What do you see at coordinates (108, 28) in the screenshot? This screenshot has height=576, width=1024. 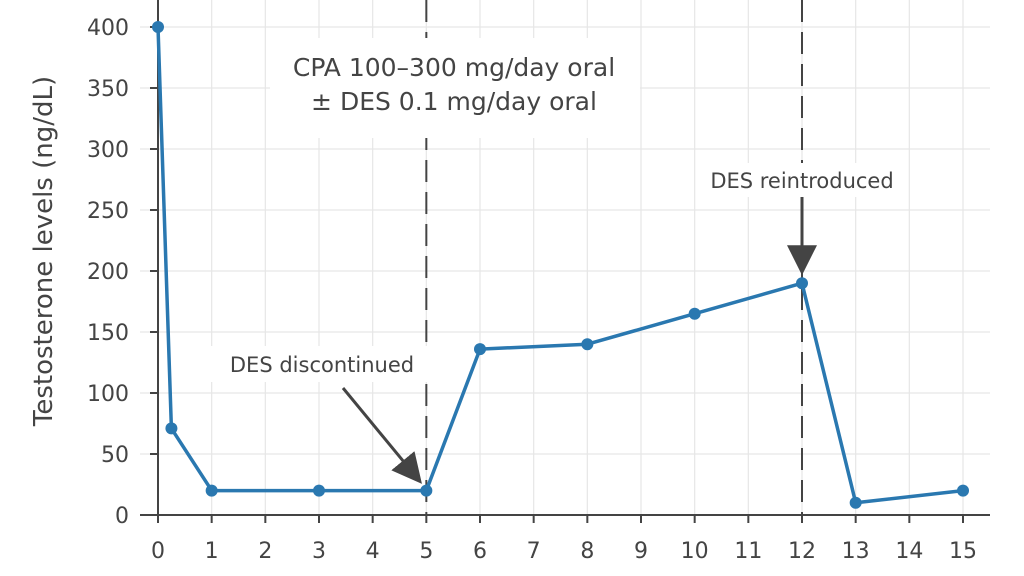 I see `y-tick-label: 400` at bounding box center [108, 28].